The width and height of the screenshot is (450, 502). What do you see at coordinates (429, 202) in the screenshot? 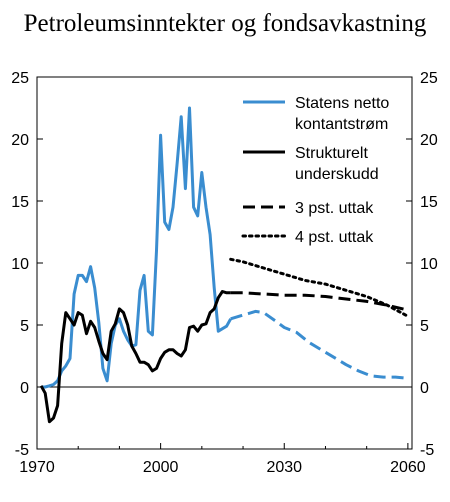
I see `y-tick-label-right: 15` at bounding box center [429, 202].